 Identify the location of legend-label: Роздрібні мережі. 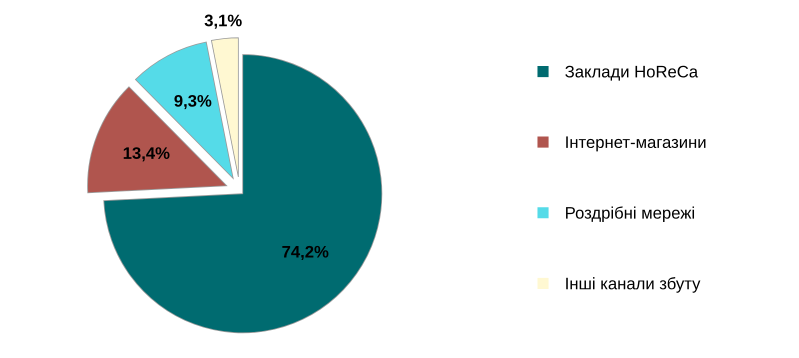
(630, 214).